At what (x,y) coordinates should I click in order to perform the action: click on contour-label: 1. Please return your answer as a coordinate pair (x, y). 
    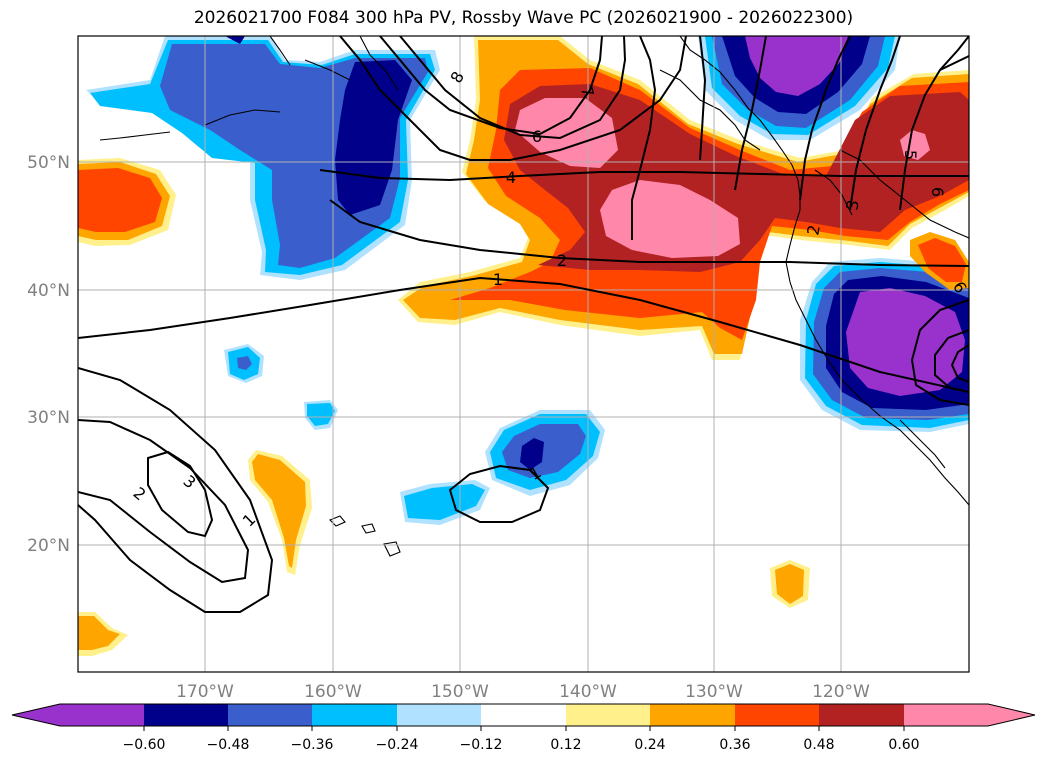
    Looking at the image, I should click on (498, 279).